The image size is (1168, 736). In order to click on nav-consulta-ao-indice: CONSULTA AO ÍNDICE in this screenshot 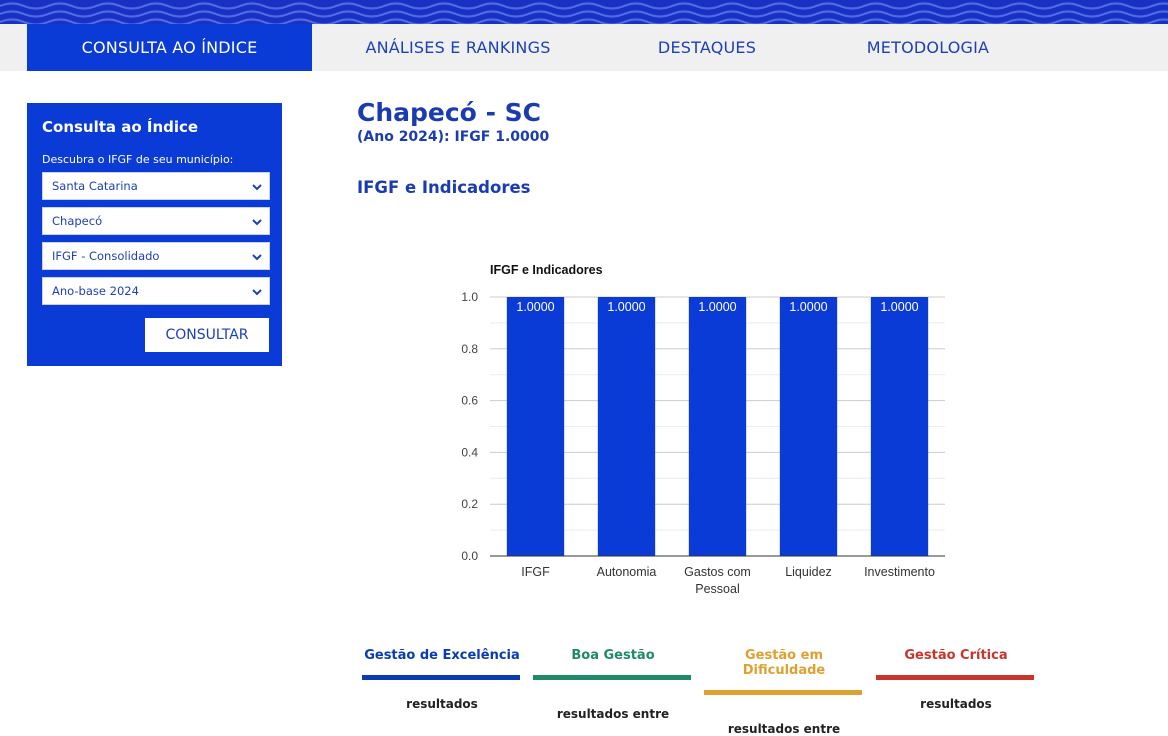, I will do `click(169, 47)`.